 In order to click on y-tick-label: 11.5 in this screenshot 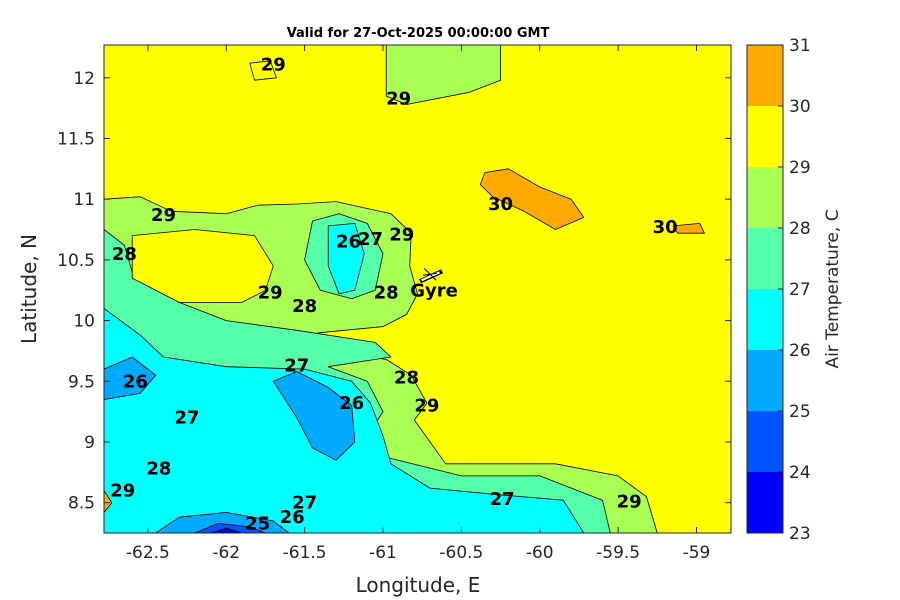, I will do `click(76, 139)`.